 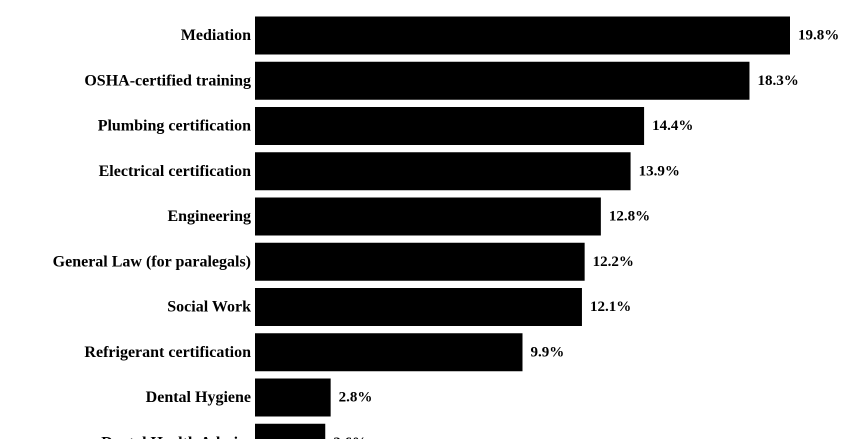 What do you see at coordinates (548, 352) in the screenshot?
I see `value-label: 9.9%` at bounding box center [548, 352].